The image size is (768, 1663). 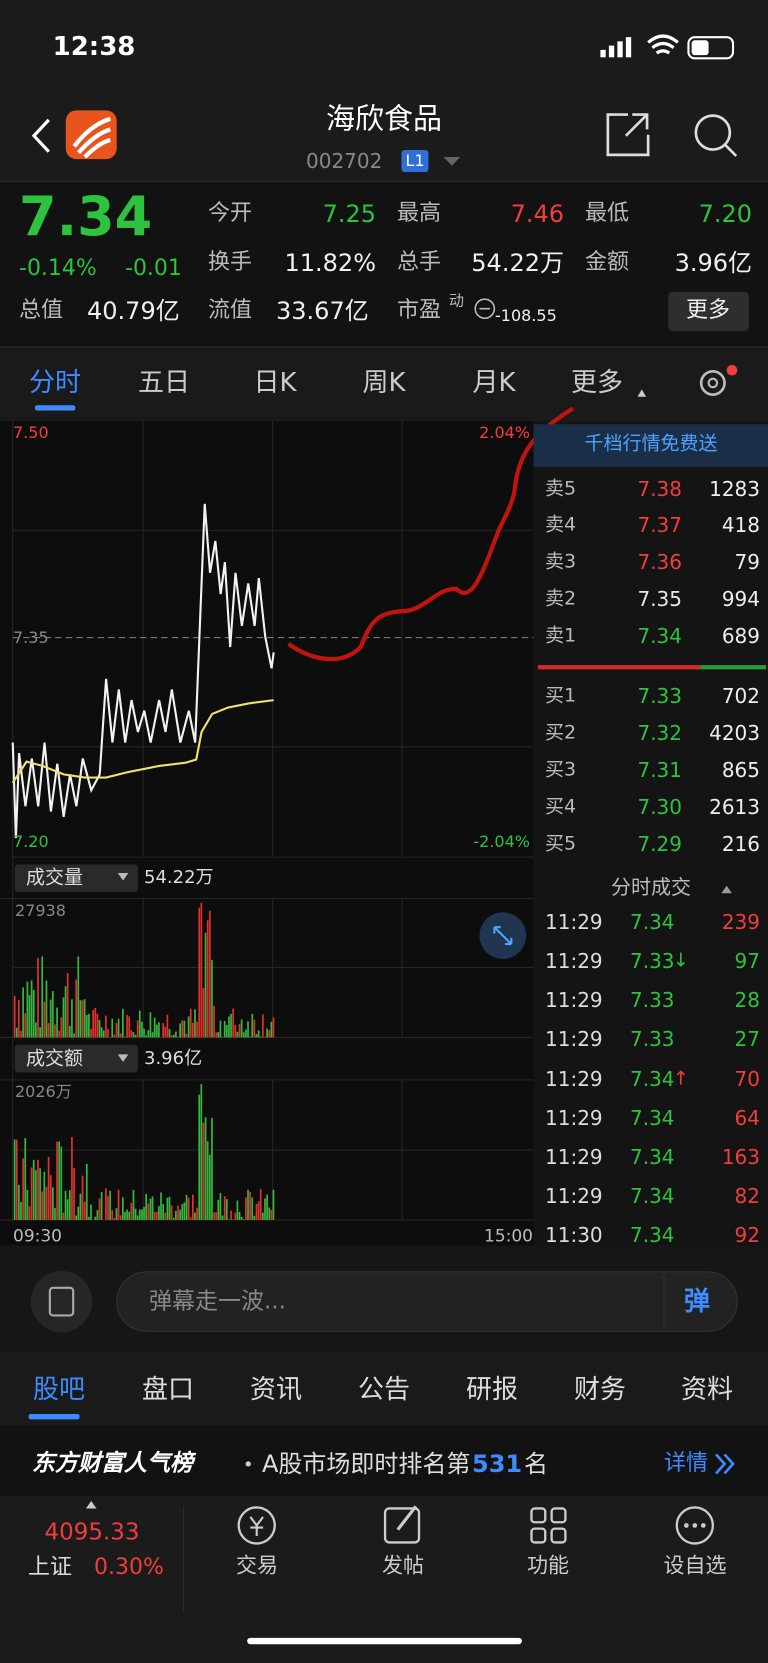 I want to click on change-pct: -0.14%, so click(x=58, y=268).